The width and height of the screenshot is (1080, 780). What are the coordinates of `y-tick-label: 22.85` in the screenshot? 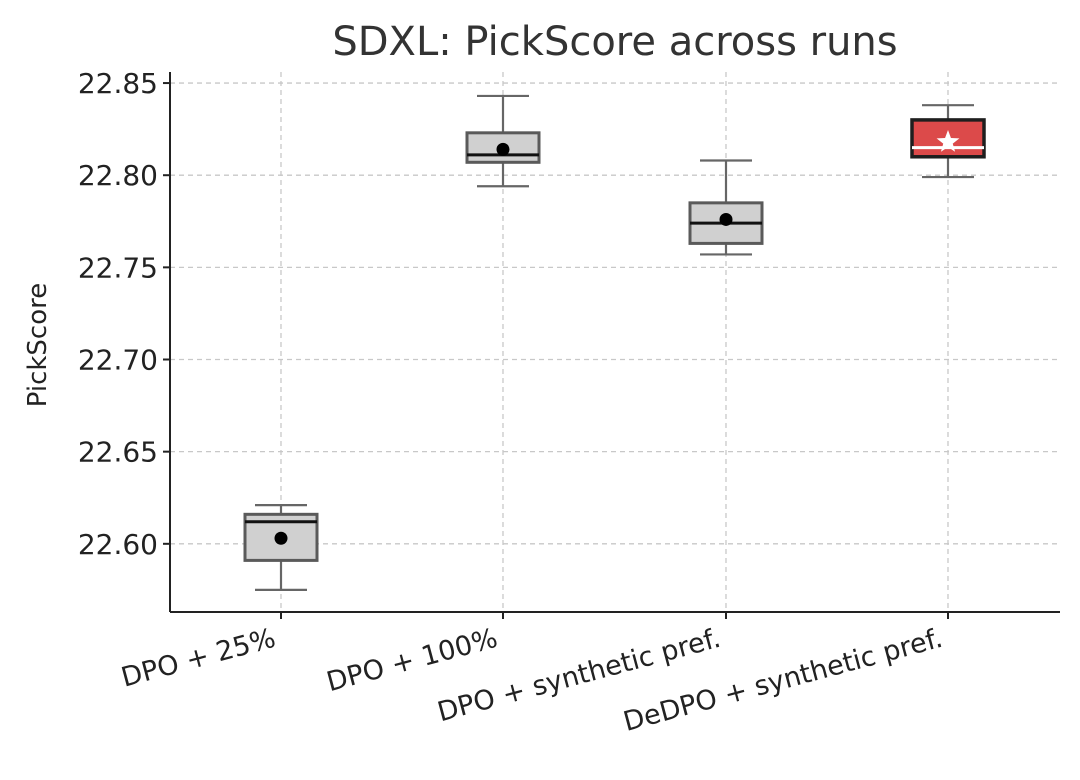 It's located at (118, 83).